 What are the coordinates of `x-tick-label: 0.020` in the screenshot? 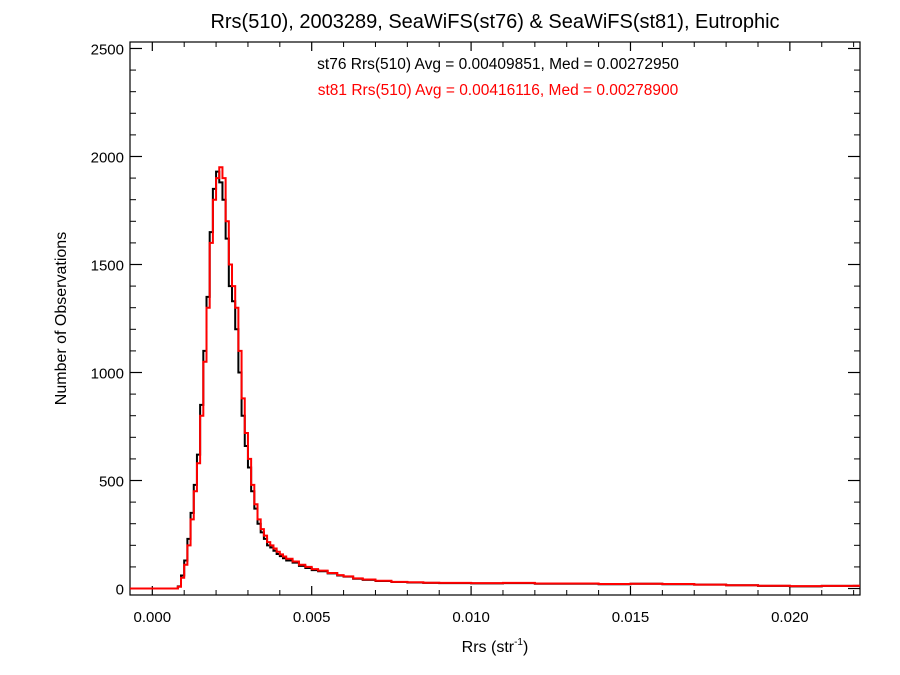 It's located at (790, 617).